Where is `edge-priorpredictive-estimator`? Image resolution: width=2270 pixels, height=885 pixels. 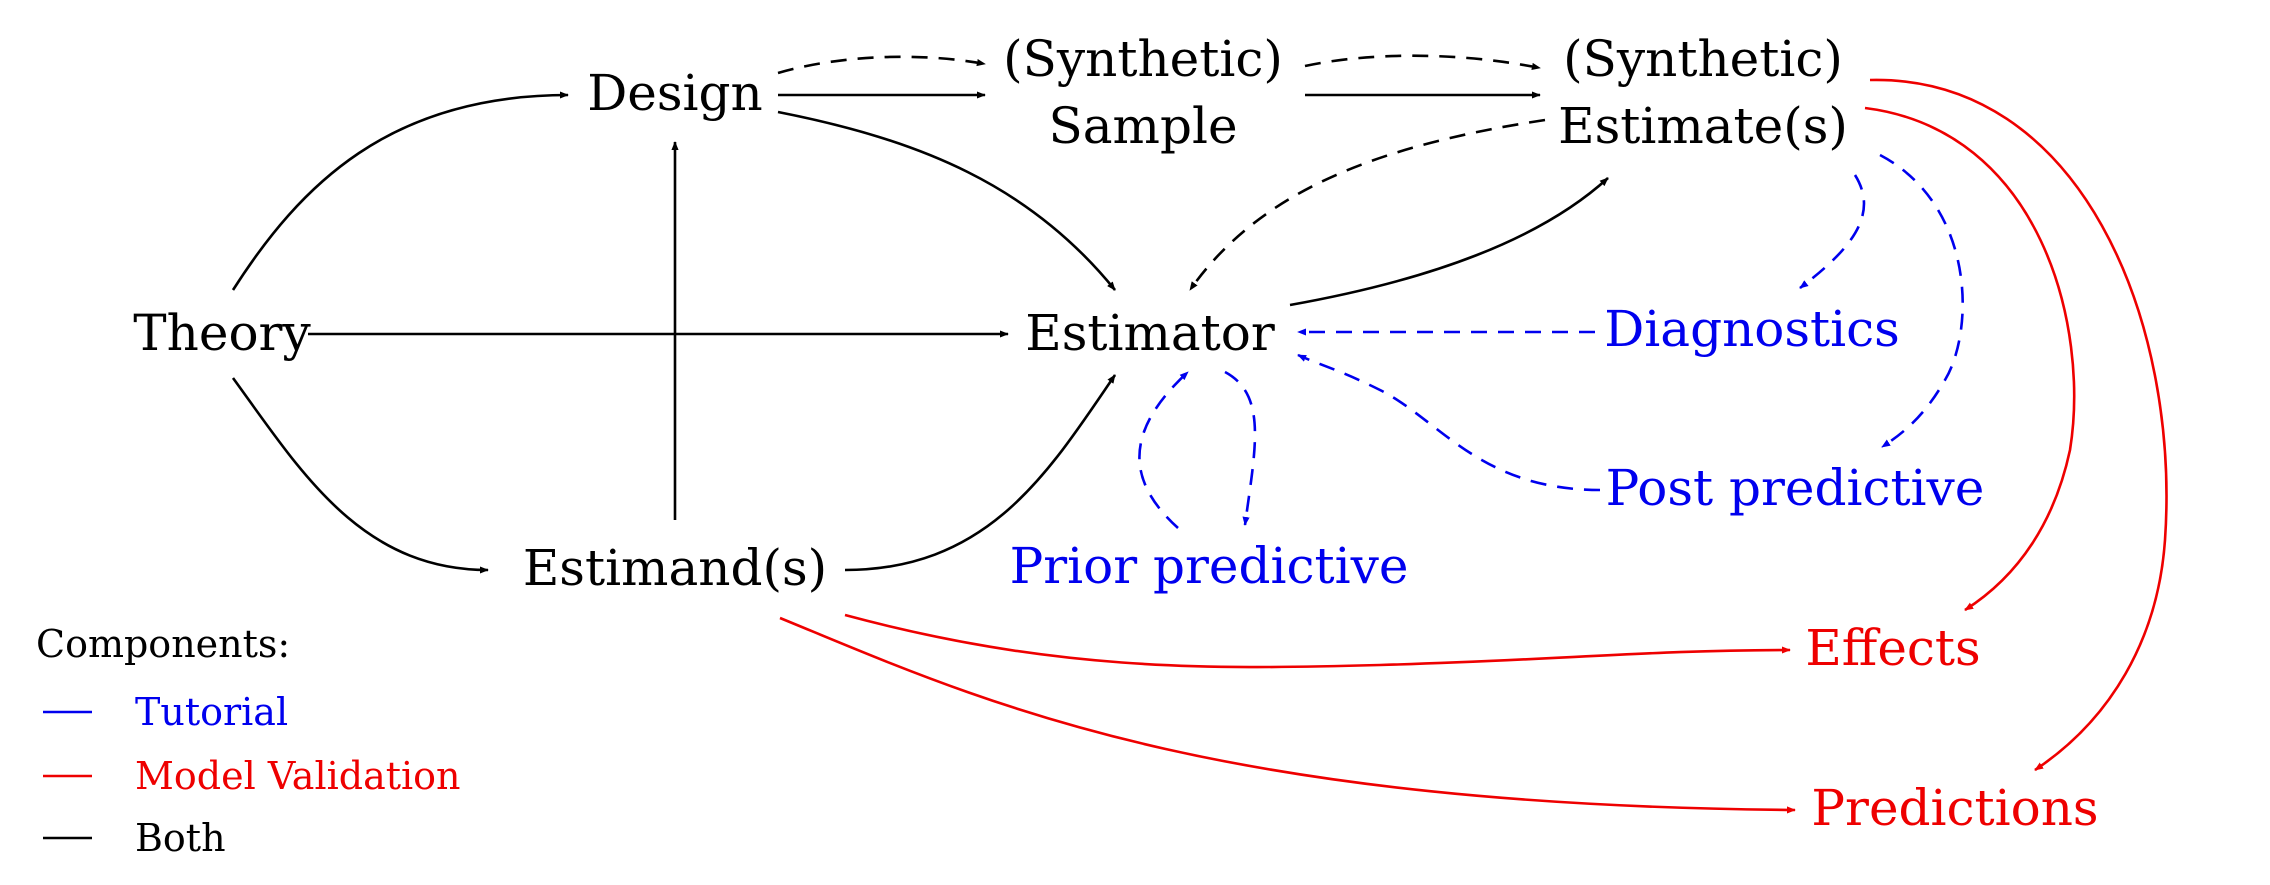 edge-priorpredictive-estimator is located at coordinates (1163, 450).